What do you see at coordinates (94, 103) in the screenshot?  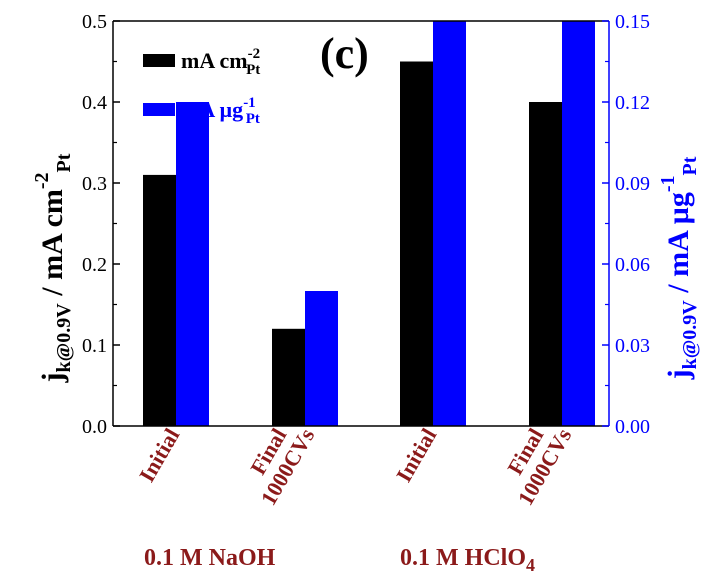 I see `left-tick-label-4: 0.4` at bounding box center [94, 103].